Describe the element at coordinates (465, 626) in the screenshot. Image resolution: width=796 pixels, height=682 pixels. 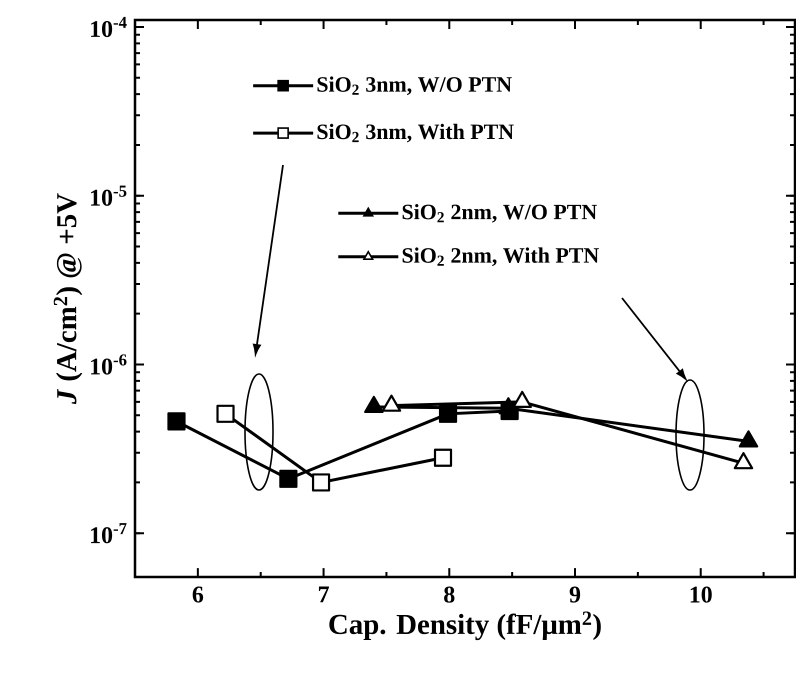
I see `x-axis-title: Cap. Density (fF/μm$^{2}$)` at that location.